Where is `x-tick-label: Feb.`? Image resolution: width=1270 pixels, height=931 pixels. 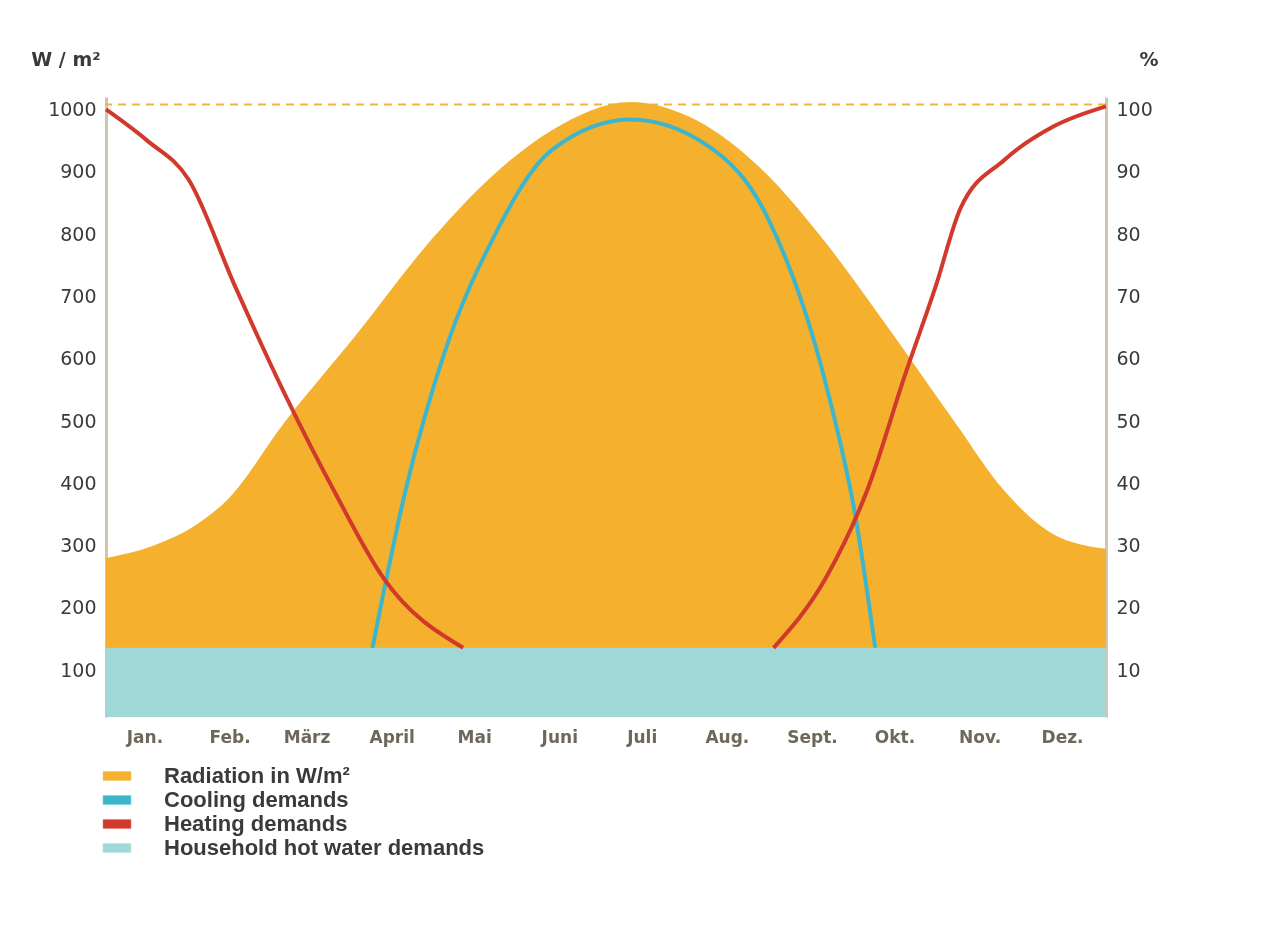 x-tick-label: Feb. is located at coordinates (230, 736).